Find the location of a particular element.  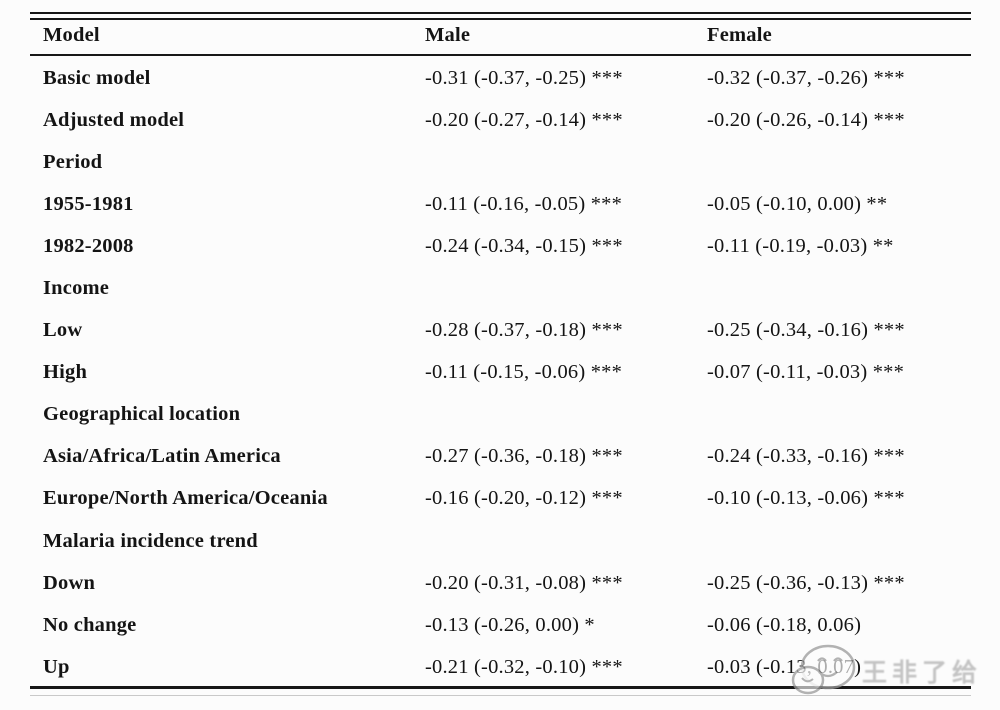

table-section-row: Period is located at coordinates (500, 162).